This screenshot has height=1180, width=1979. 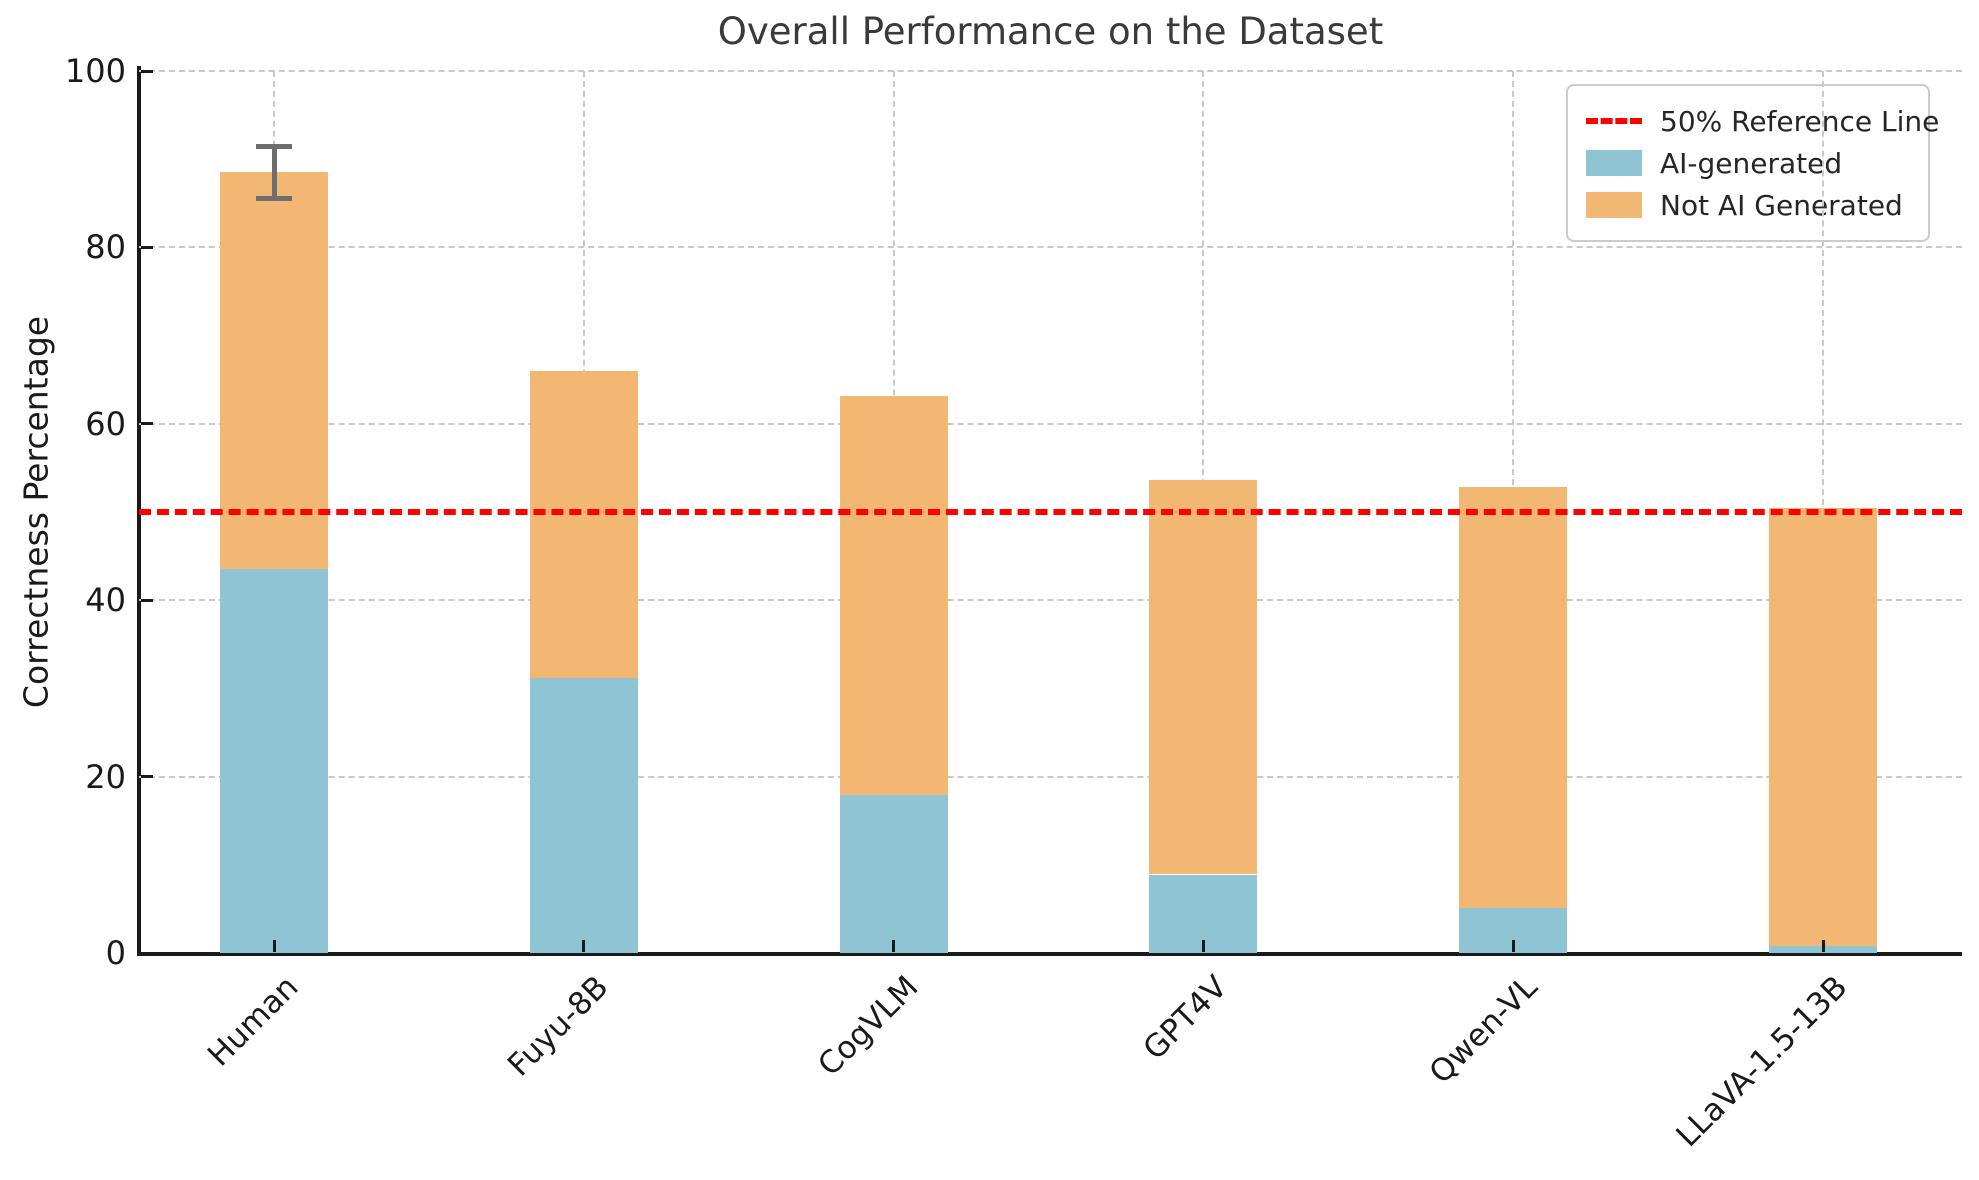 I want to click on bar-segment-not-ai-generated-fuyu-8b, so click(x=583, y=524).